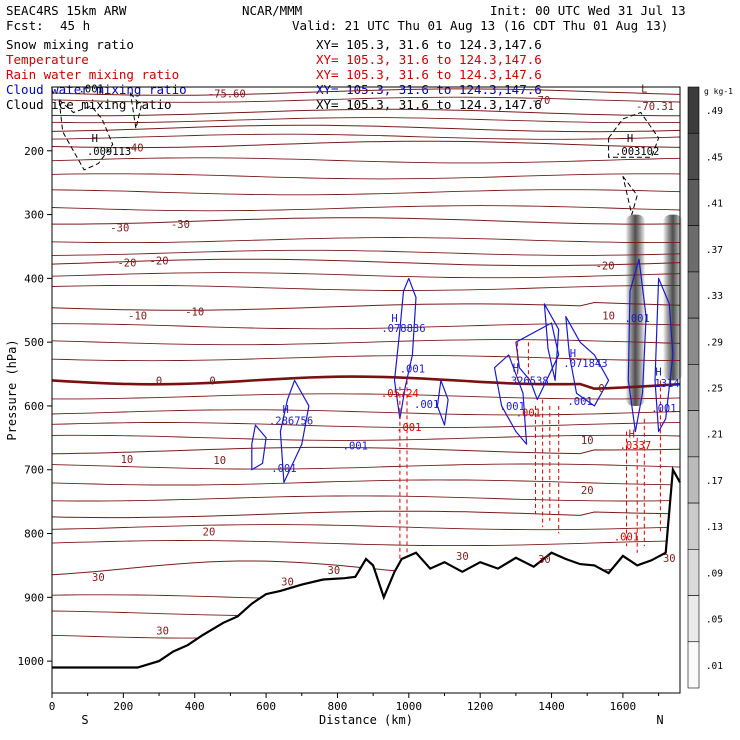 This screenshot has height=740, width=740. What do you see at coordinates (429, 74) in the screenshot?
I see `field-xy-rain: XY= 105.3, 31.6 to 124.3,147.6` at bounding box center [429, 74].